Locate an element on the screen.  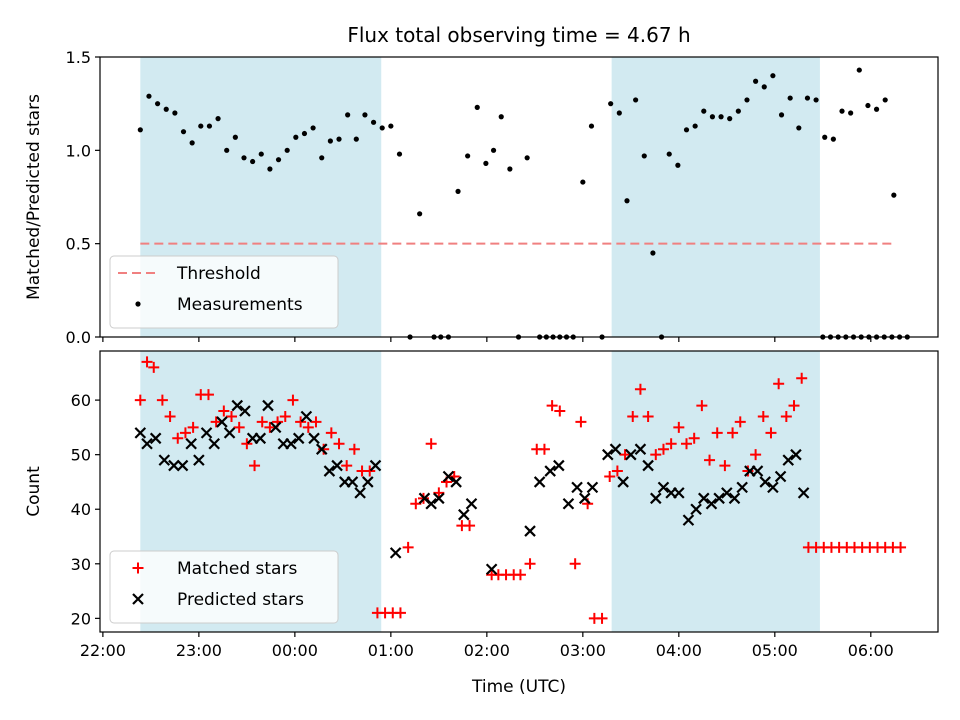
legend-predicted-swatch is located at coordinates (138, 599).